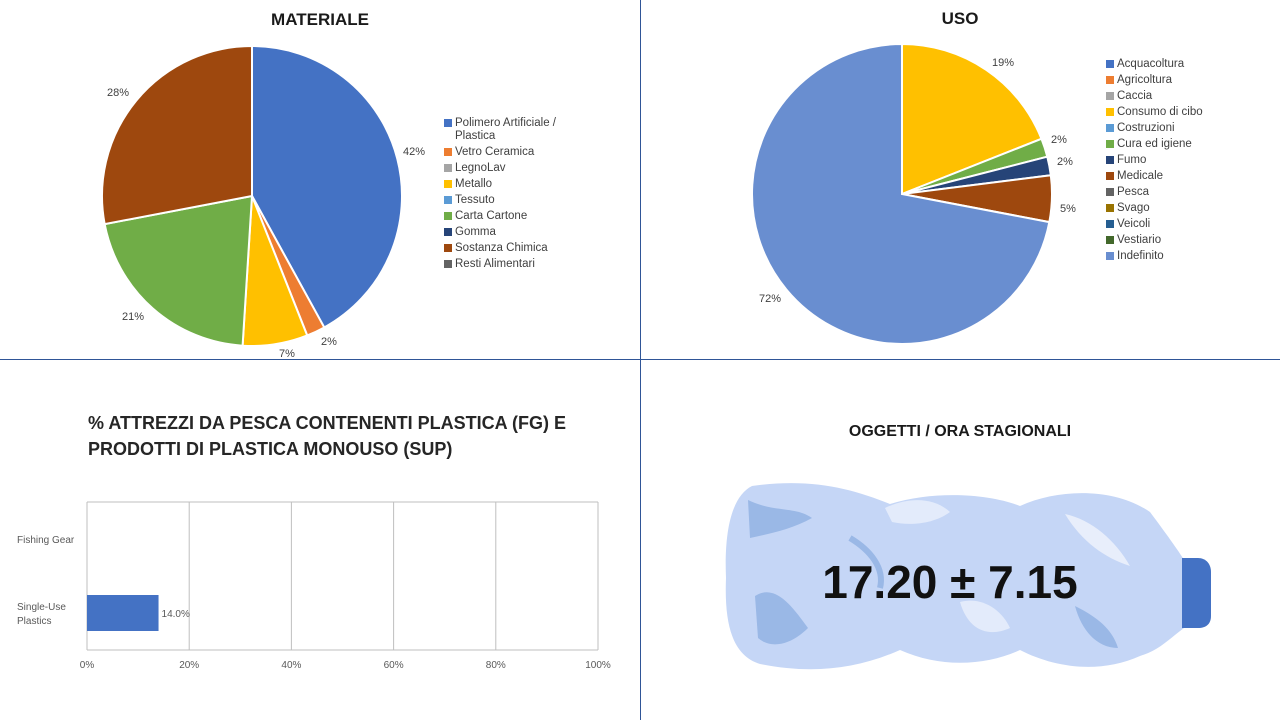 Image resolution: width=1280 pixels, height=720 pixels. I want to click on materiale-legend-label: Sostanza Chimica, so click(501, 248).